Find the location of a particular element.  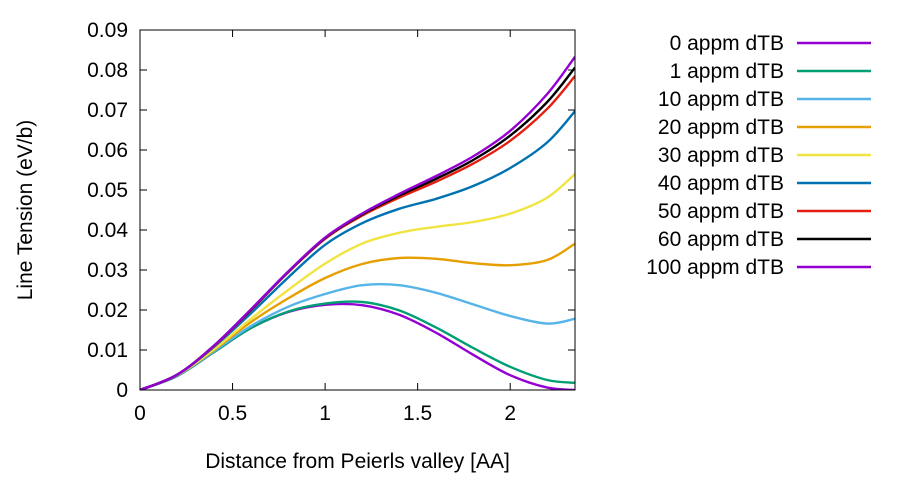

y-tick-label: 0.06 is located at coordinates (107, 150).